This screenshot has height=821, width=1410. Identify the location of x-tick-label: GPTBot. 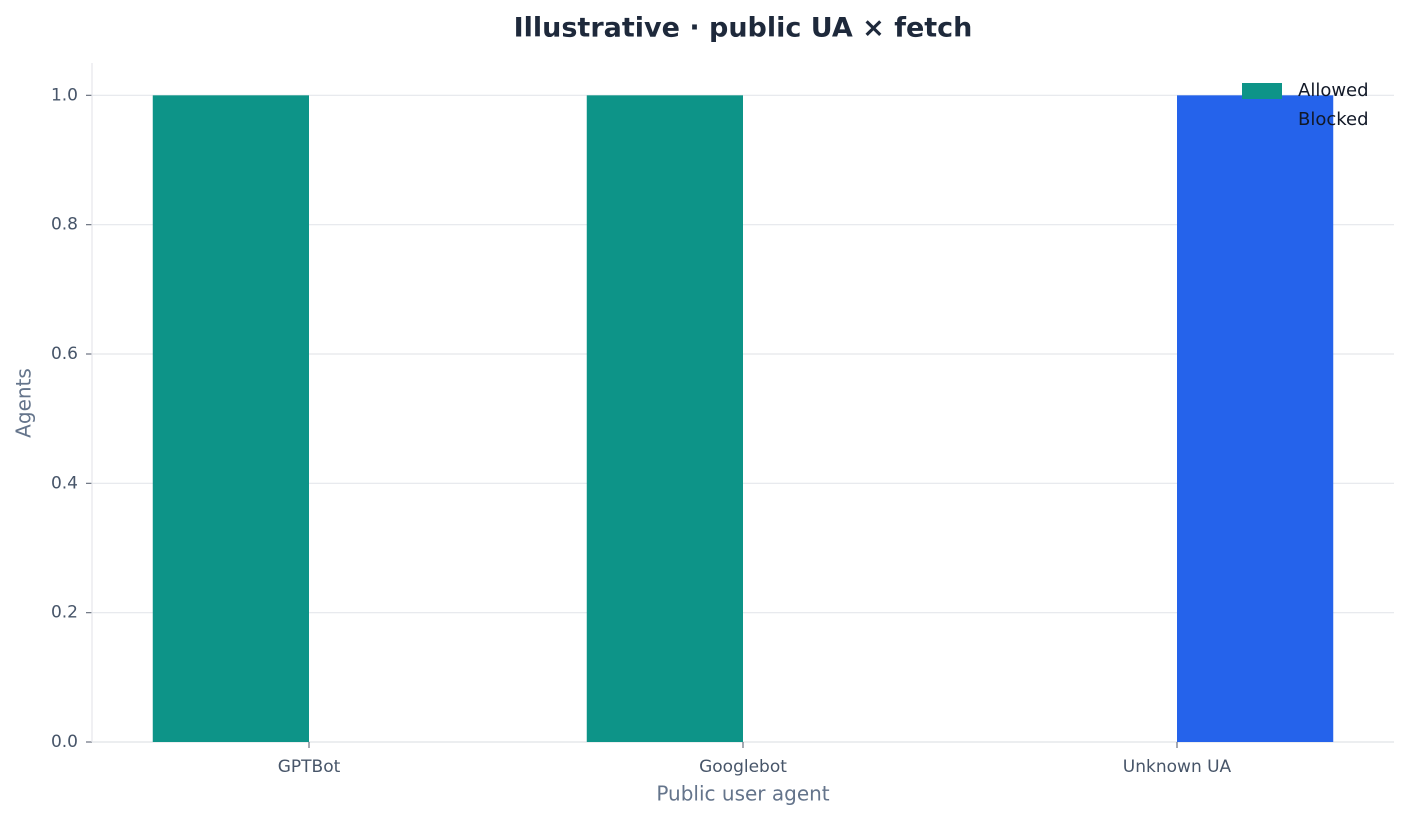
(309, 767).